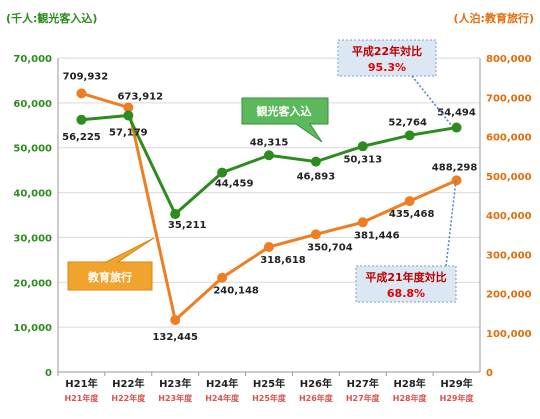  Describe the element at coordinates (362, 159) in the screenshot. I see `tourist-visitors-value-label: 50,313` at that location.